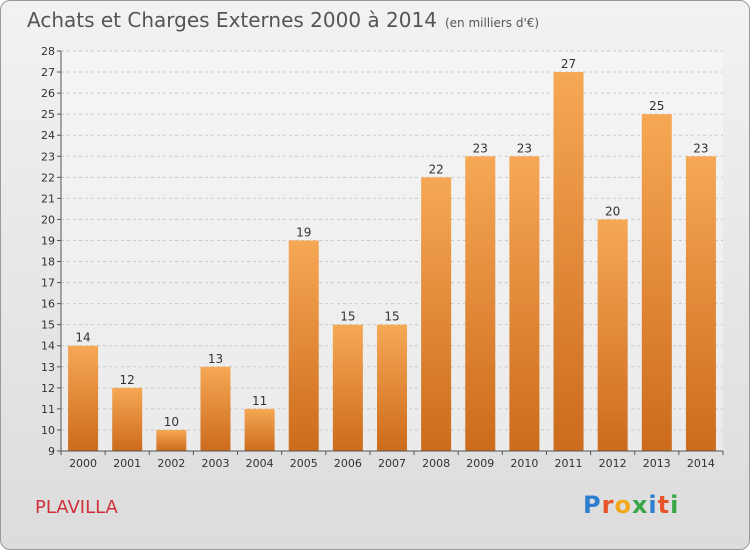  Describe the element at coordinates (664, 505) in the screenshot. I see `logo-letter: t` at that location.